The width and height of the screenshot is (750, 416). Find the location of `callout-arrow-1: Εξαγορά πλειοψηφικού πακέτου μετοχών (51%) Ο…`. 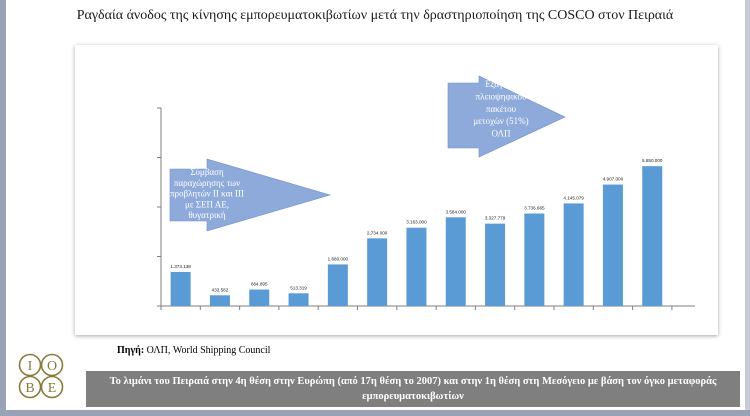

callout-arrow-1: Εξαγορά πλειοψηφικού πακέτου μετοχών (51%) Ο… is located at coordinates (506, 116).